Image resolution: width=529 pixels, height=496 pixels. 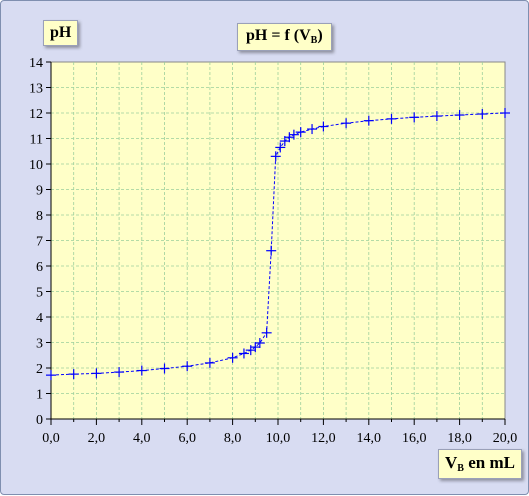 I want to click on x-axis-label-subscript: B, so click(x=460, y=468).